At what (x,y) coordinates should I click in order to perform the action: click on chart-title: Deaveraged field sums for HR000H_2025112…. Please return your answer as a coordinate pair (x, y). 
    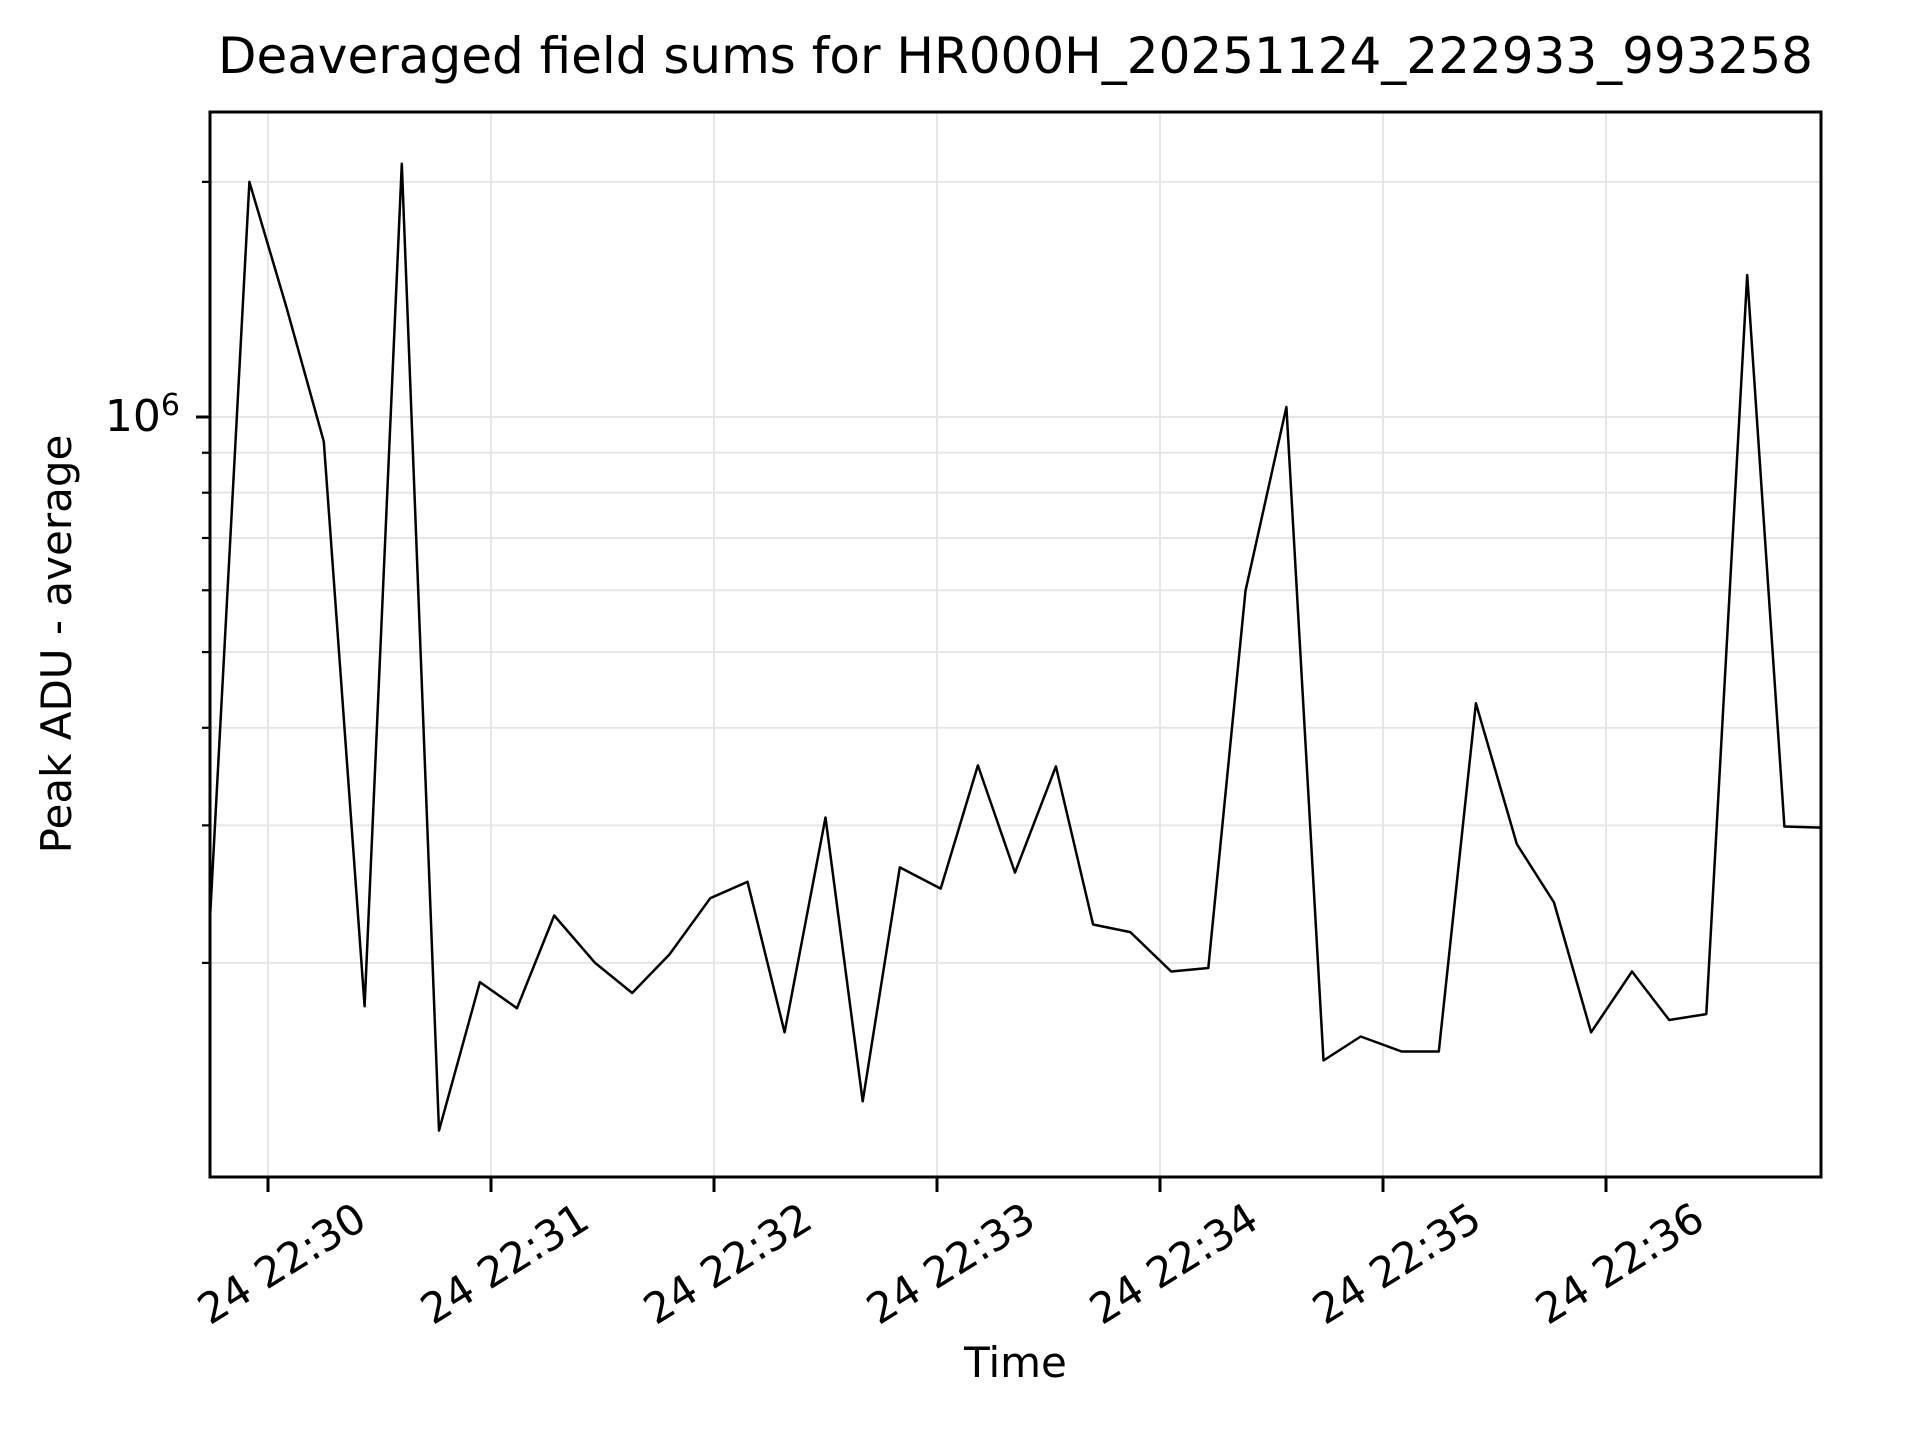
    Looking at the image, I should click on (1015, 56).